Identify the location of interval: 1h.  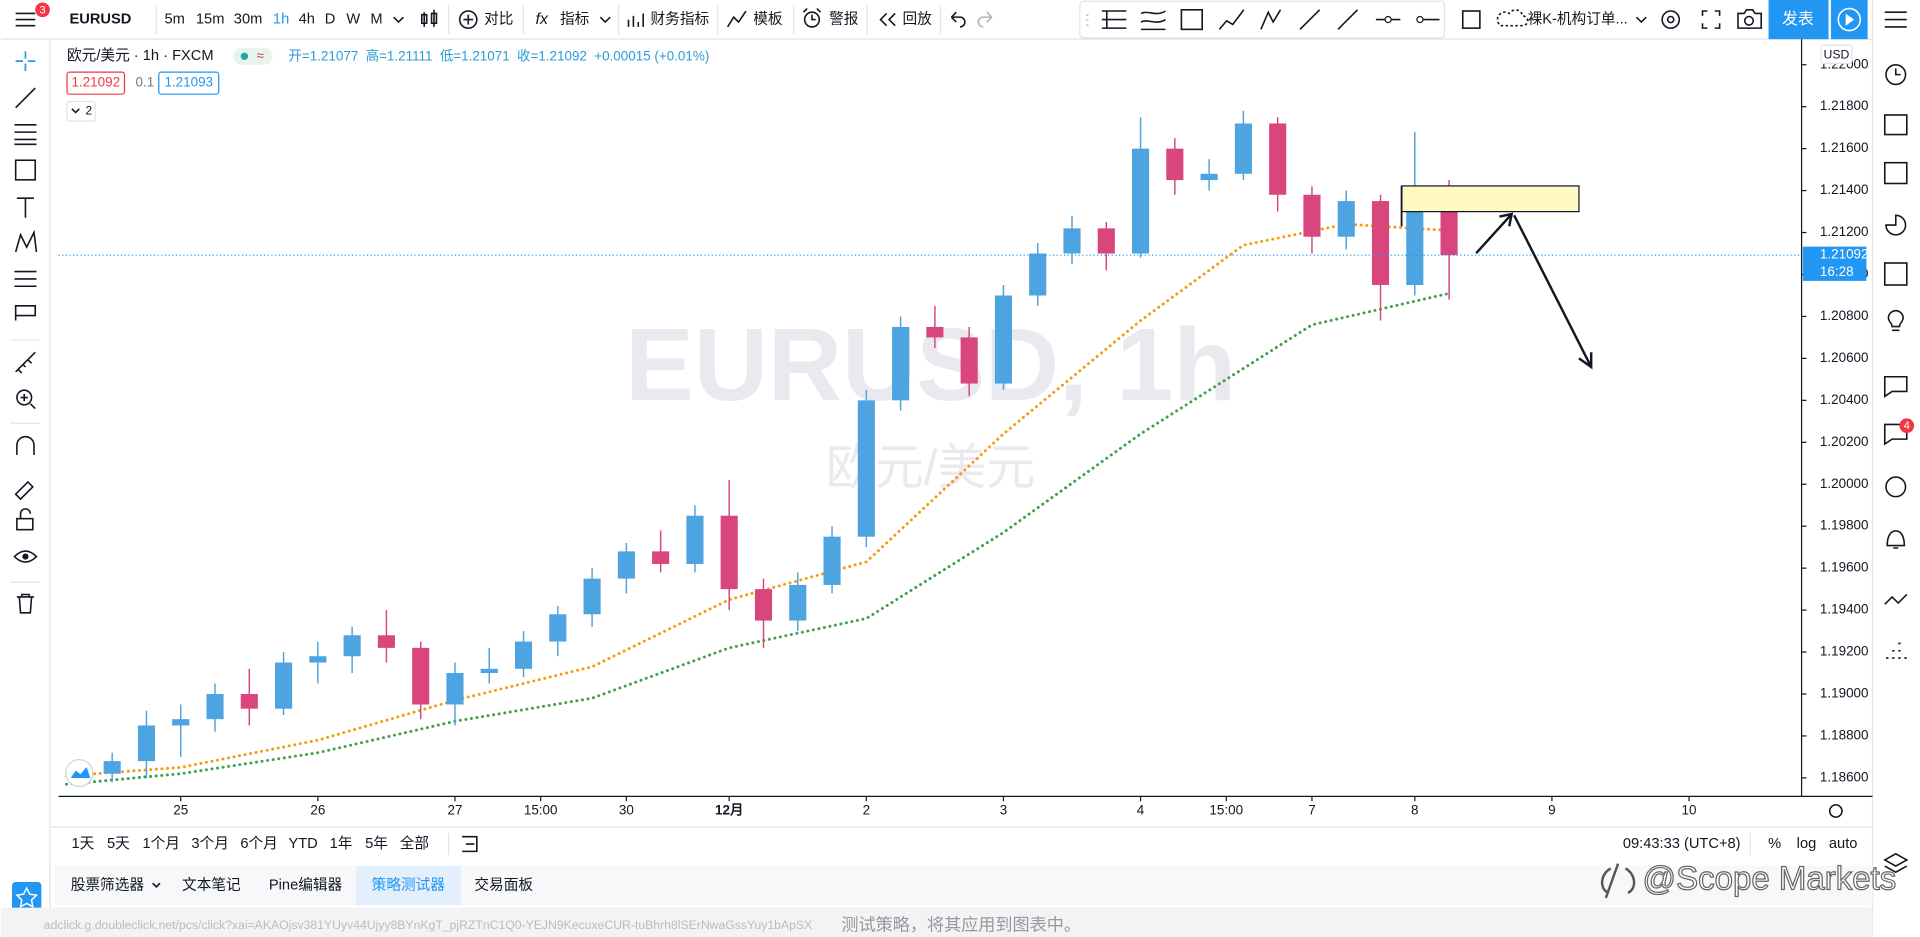
(281, 19).